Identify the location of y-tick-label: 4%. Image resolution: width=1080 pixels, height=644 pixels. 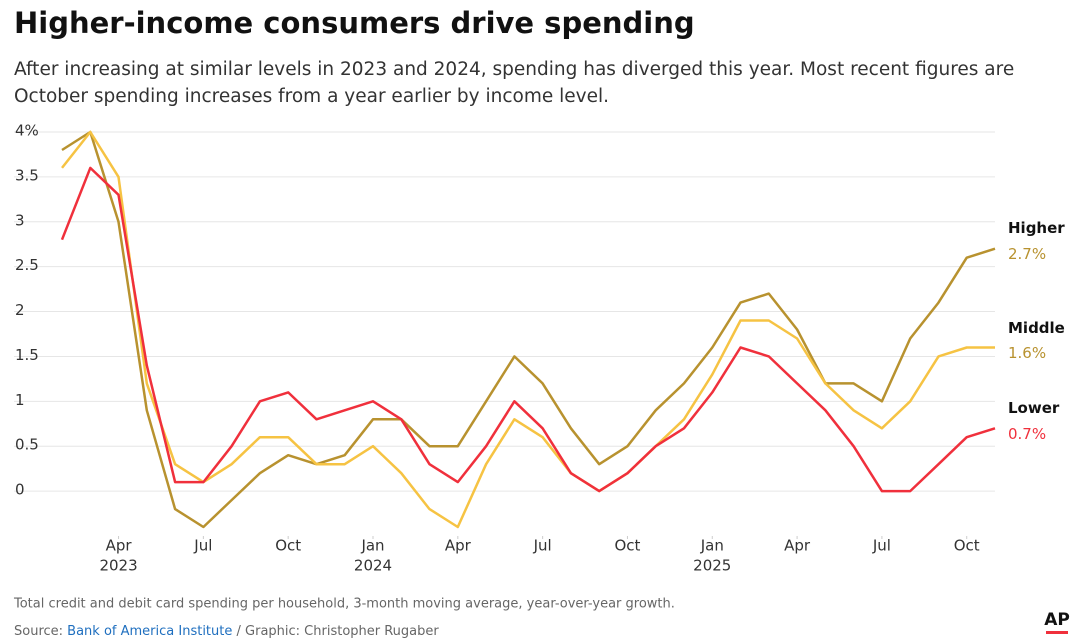
(27, 131).